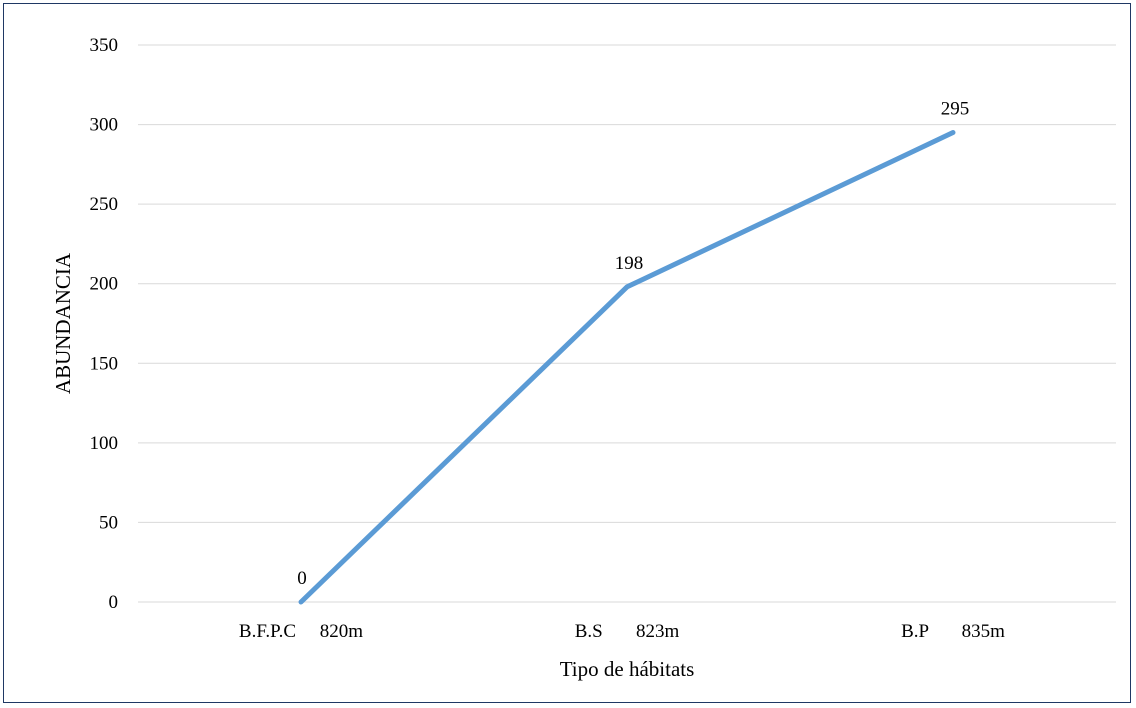  I want to click on y-axis-ticks: 0 50 100 150 200 250 300 350, so click(104, 324).